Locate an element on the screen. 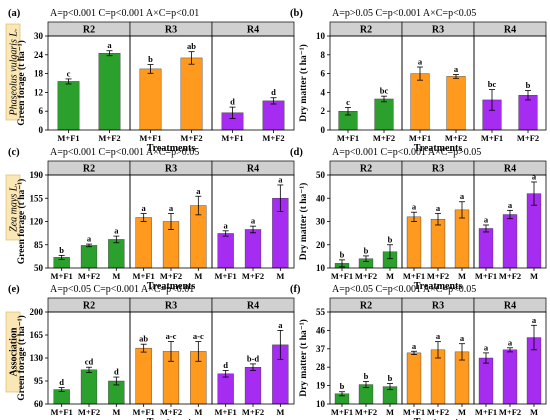 The width and height of the screenshot is (550, 420). significance-letter: a-c is located at coordinates (198, 336).